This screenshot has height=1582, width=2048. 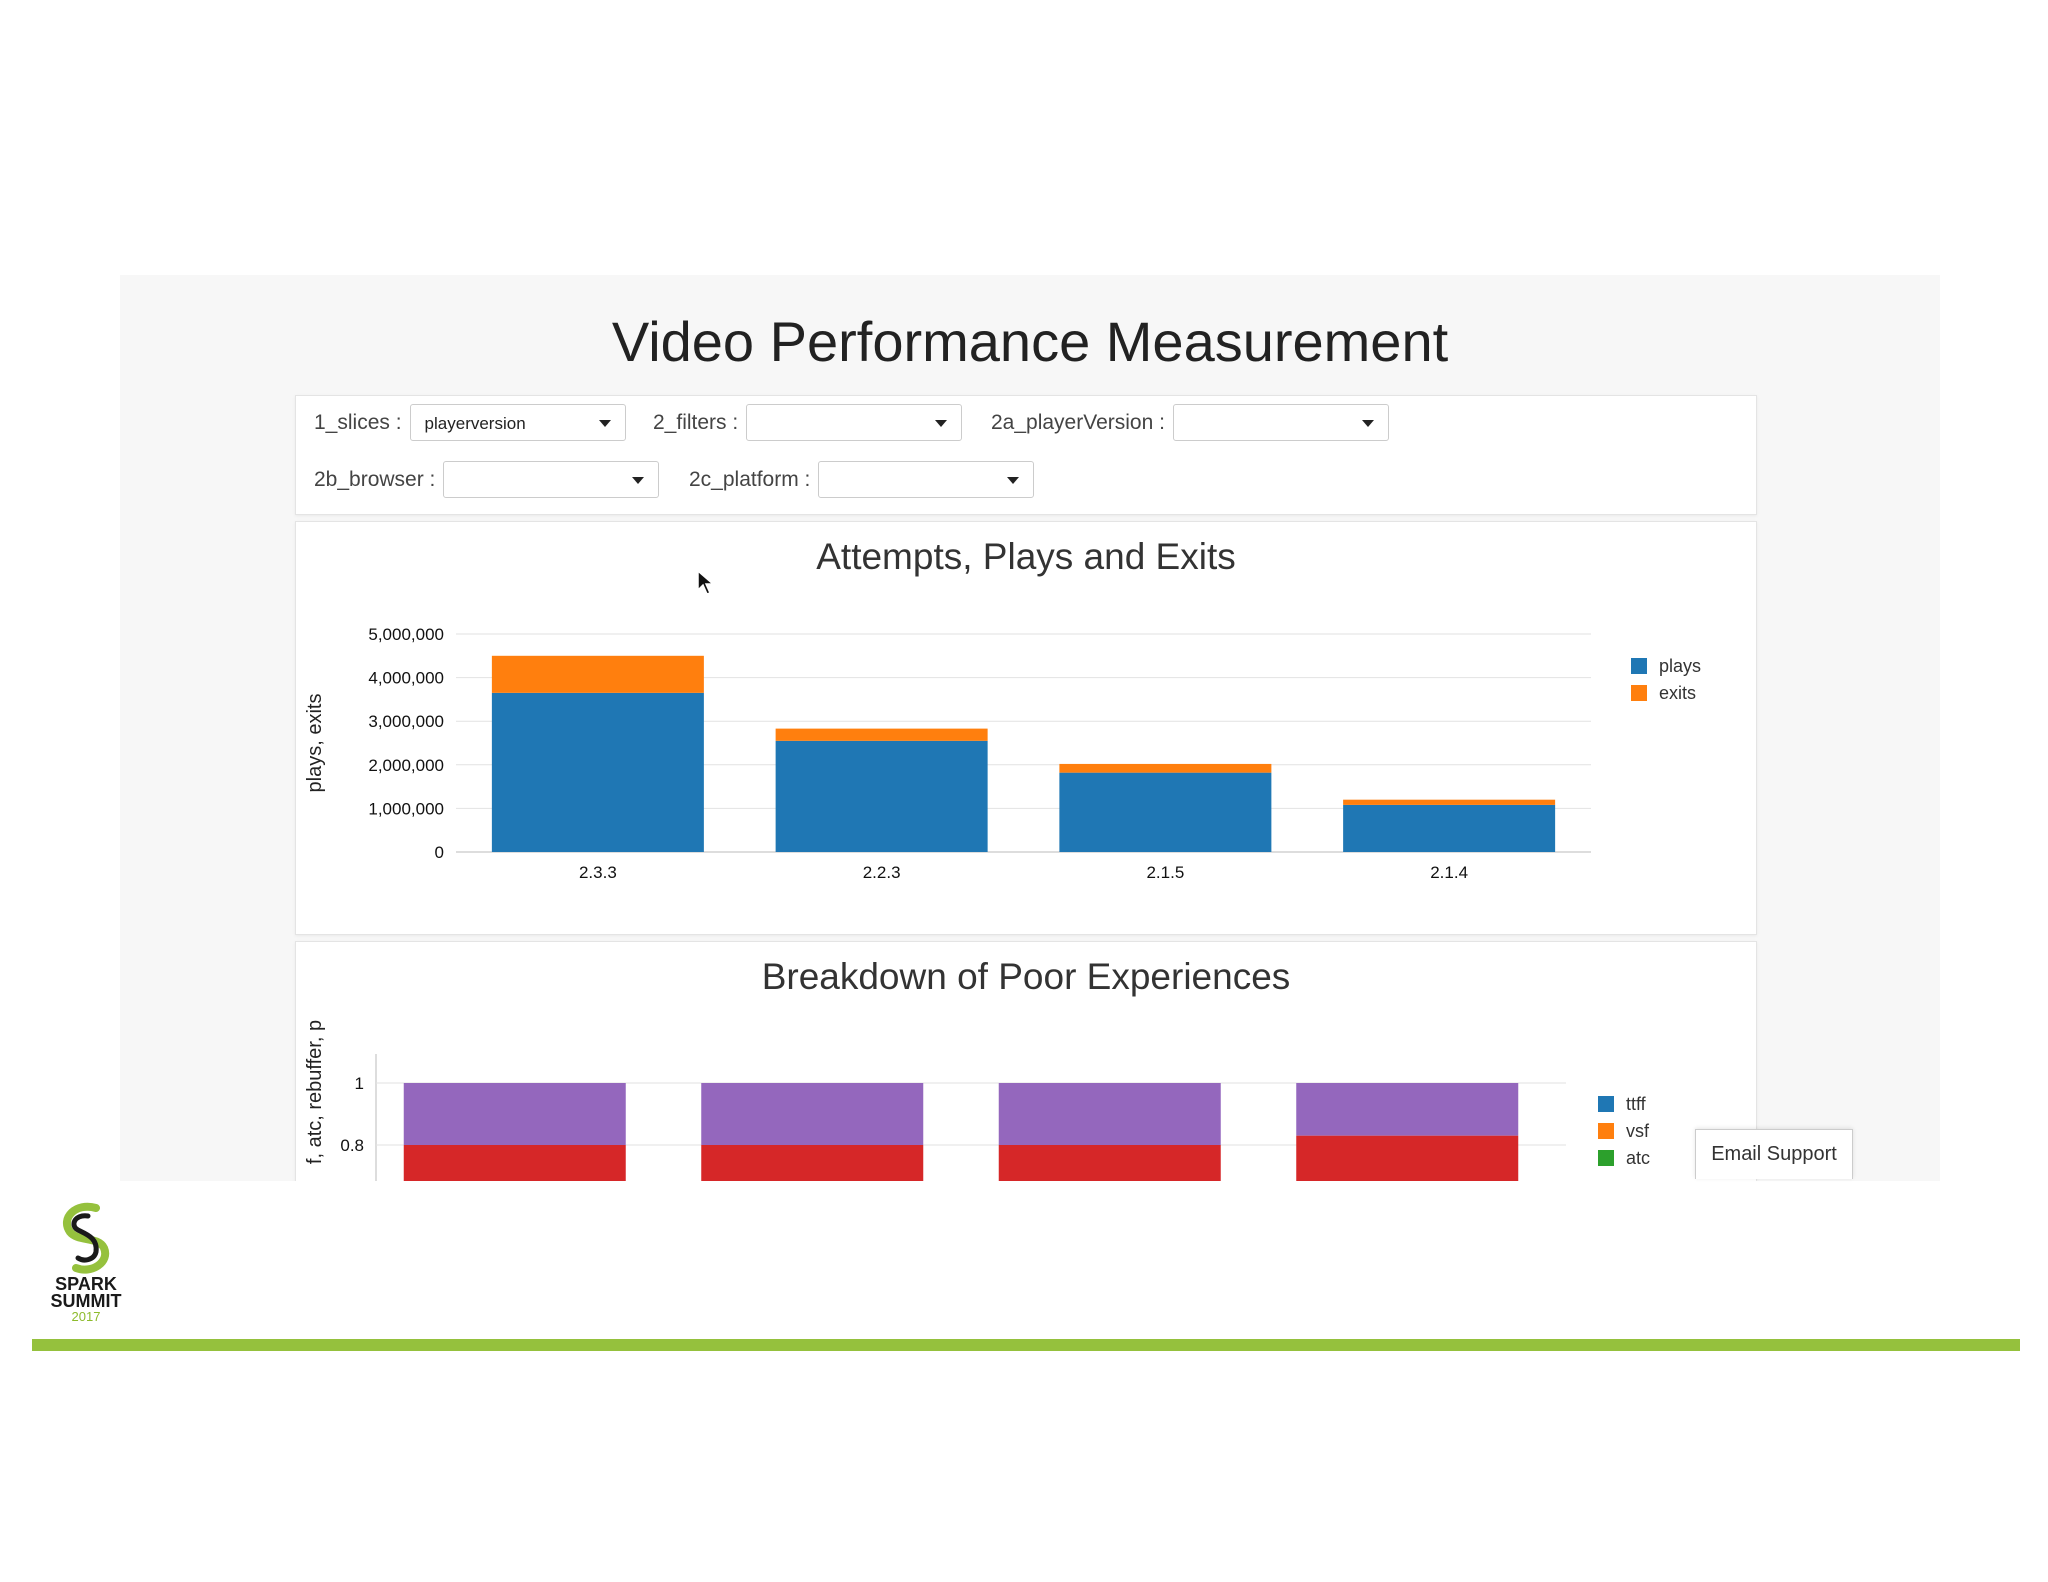 I want to click on filter-platform-label: 2c_platform :, so click(x=750, y=479).